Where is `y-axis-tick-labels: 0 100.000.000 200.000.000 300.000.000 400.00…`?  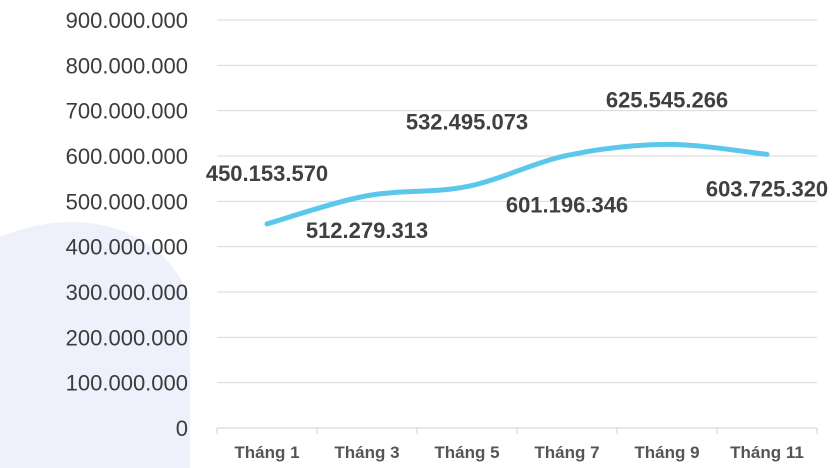
y-axis-tick-labels: 0 100.000.000 200.000.000 300.000.000 400.00… is located at coordinates (127, 224).